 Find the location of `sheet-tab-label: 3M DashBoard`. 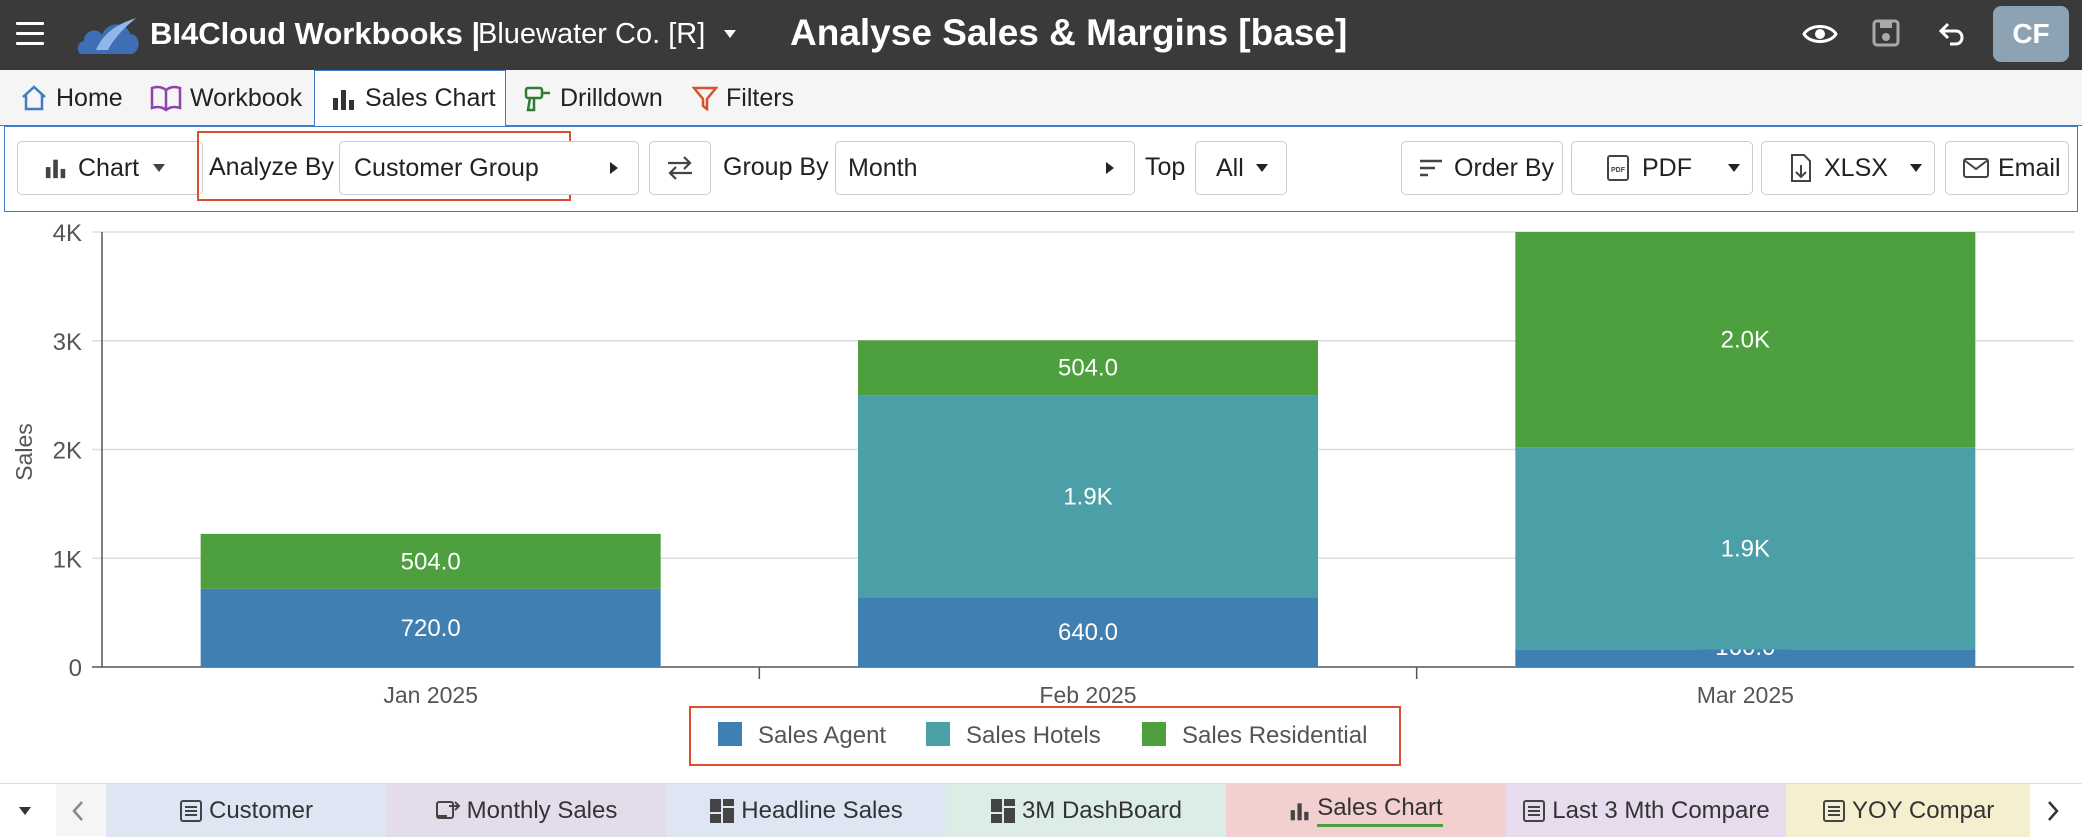

sheet-tab-label: 3M DashBoard is located at coordinates (1102, 810).